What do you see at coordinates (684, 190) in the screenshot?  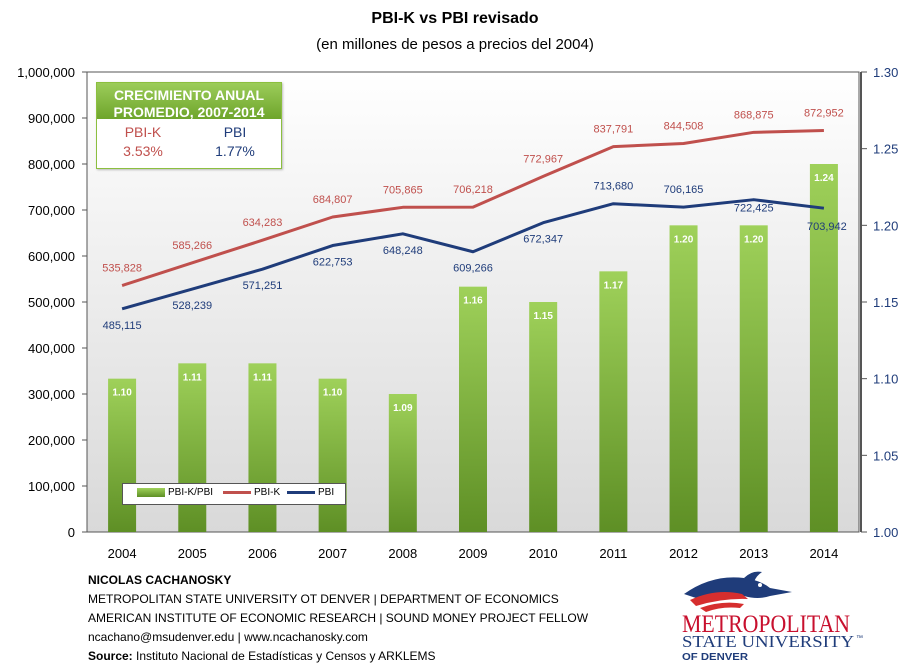 I see `pbi-data-label: 706,165` at bounding box center [684, 190].